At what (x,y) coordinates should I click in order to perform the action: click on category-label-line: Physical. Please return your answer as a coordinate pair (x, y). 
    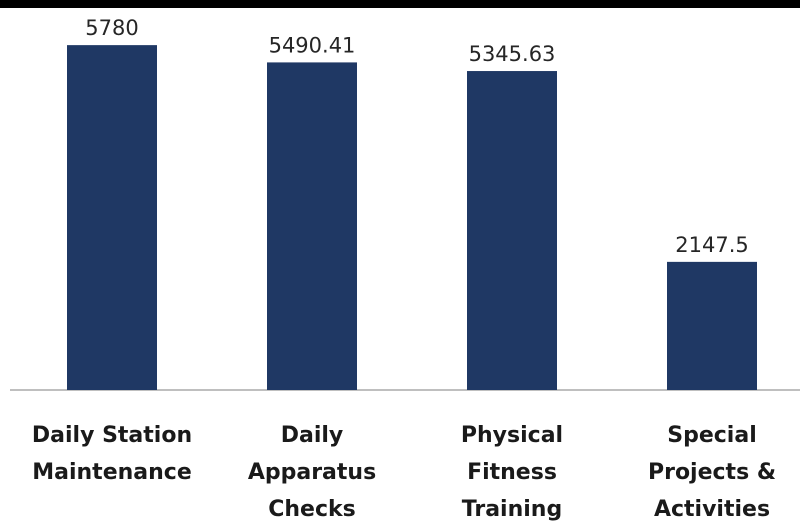
    Looking at the image, I should click on (512, 435).